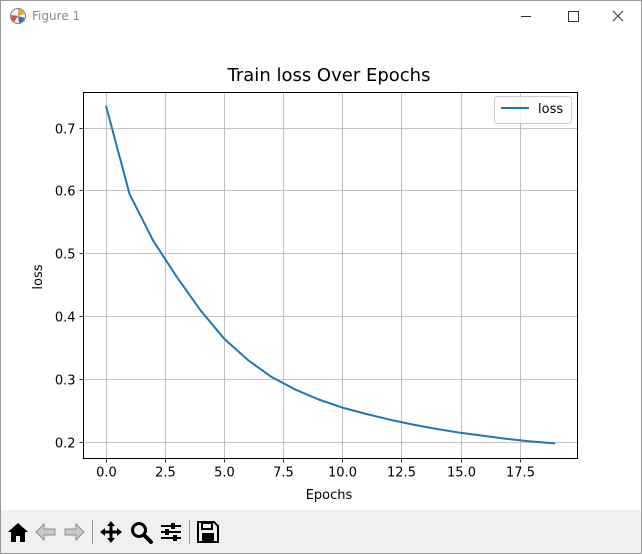 The width and height of the screenshot is (642, 554). I want to click on save-button, so click(208, 532).